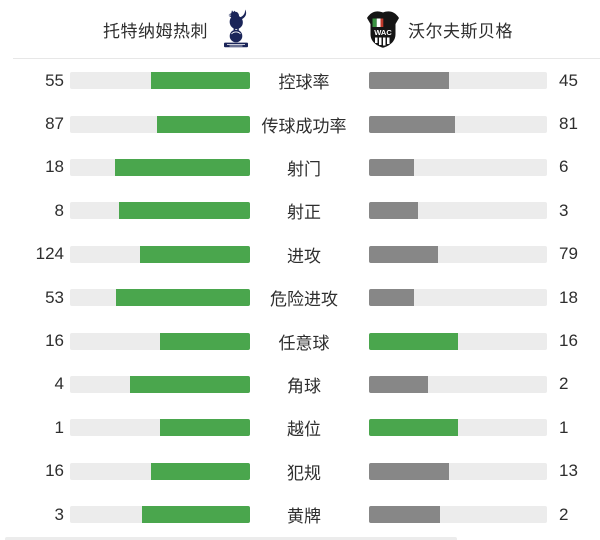 The width and height of the screenshot is (600, 540). What do you see at coordinates (54, 167) in the screenshot?
I see `home-value: 18` at bounding box center [54, 167].